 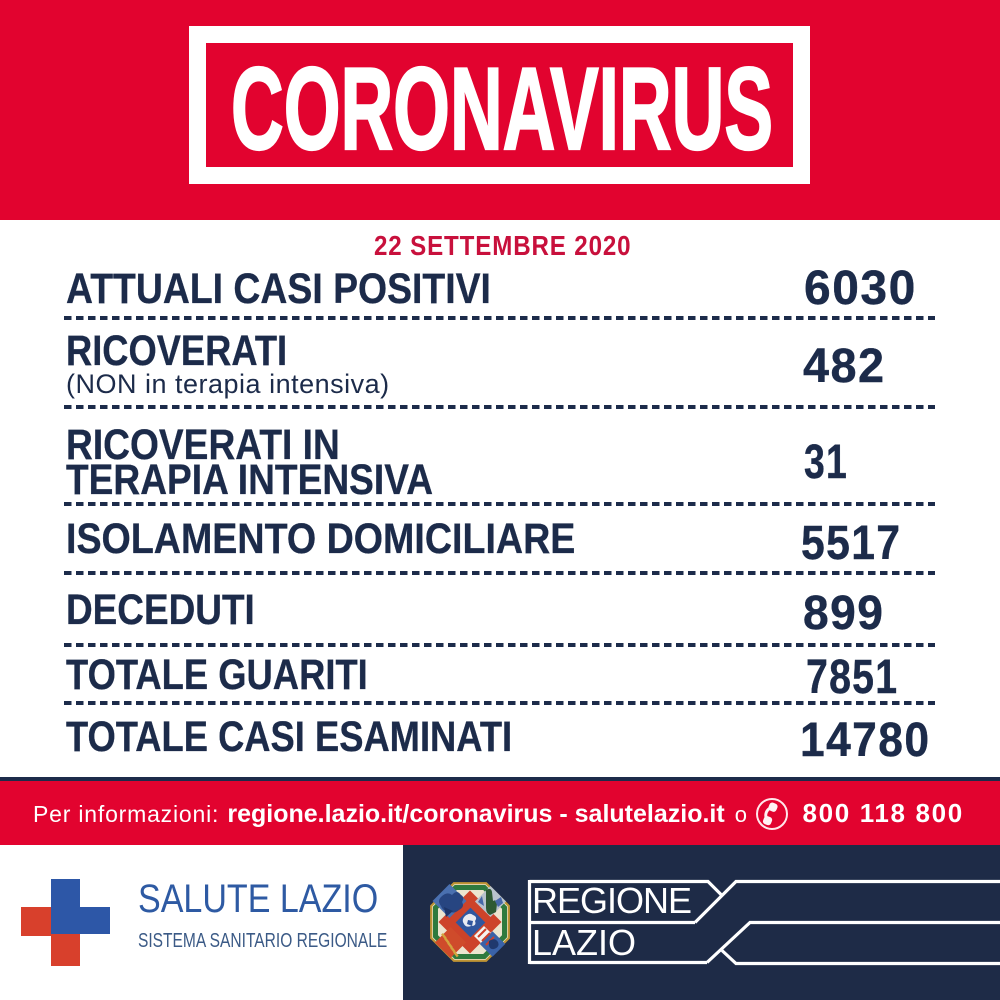 What do you see at coordinates (612, 900) in the screenshot?
I see `svg-text: REGIONE` at bounding box center [612, 900].